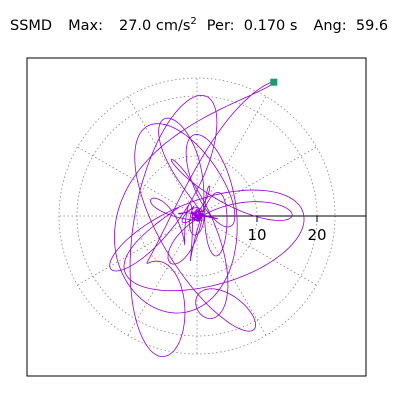 This screenshot has width=400, height=400. What do you see at coordinates (31, 26) in the screenshot?
I see `station-code: SSMD` at bounding box center [31, 26].